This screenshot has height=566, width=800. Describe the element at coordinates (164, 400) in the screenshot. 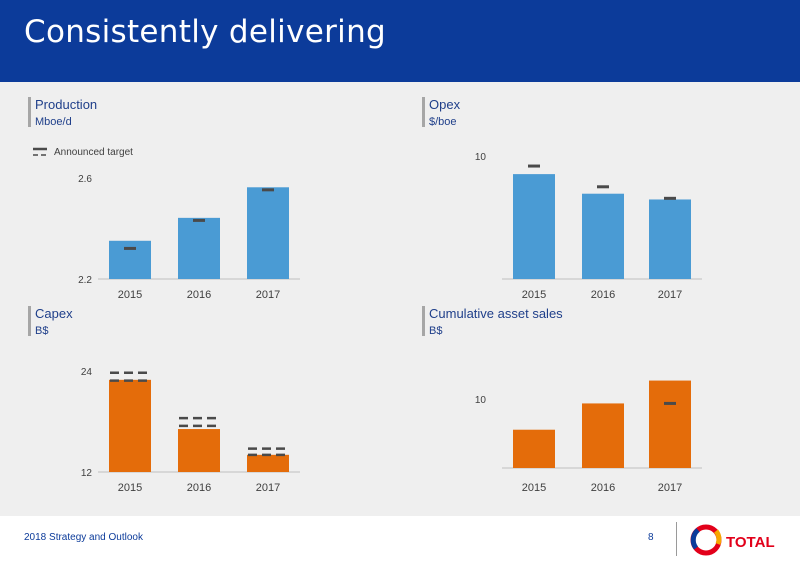

I see `chart-panel: Capex B$ 24 12 2015 2016 2017` at that location.